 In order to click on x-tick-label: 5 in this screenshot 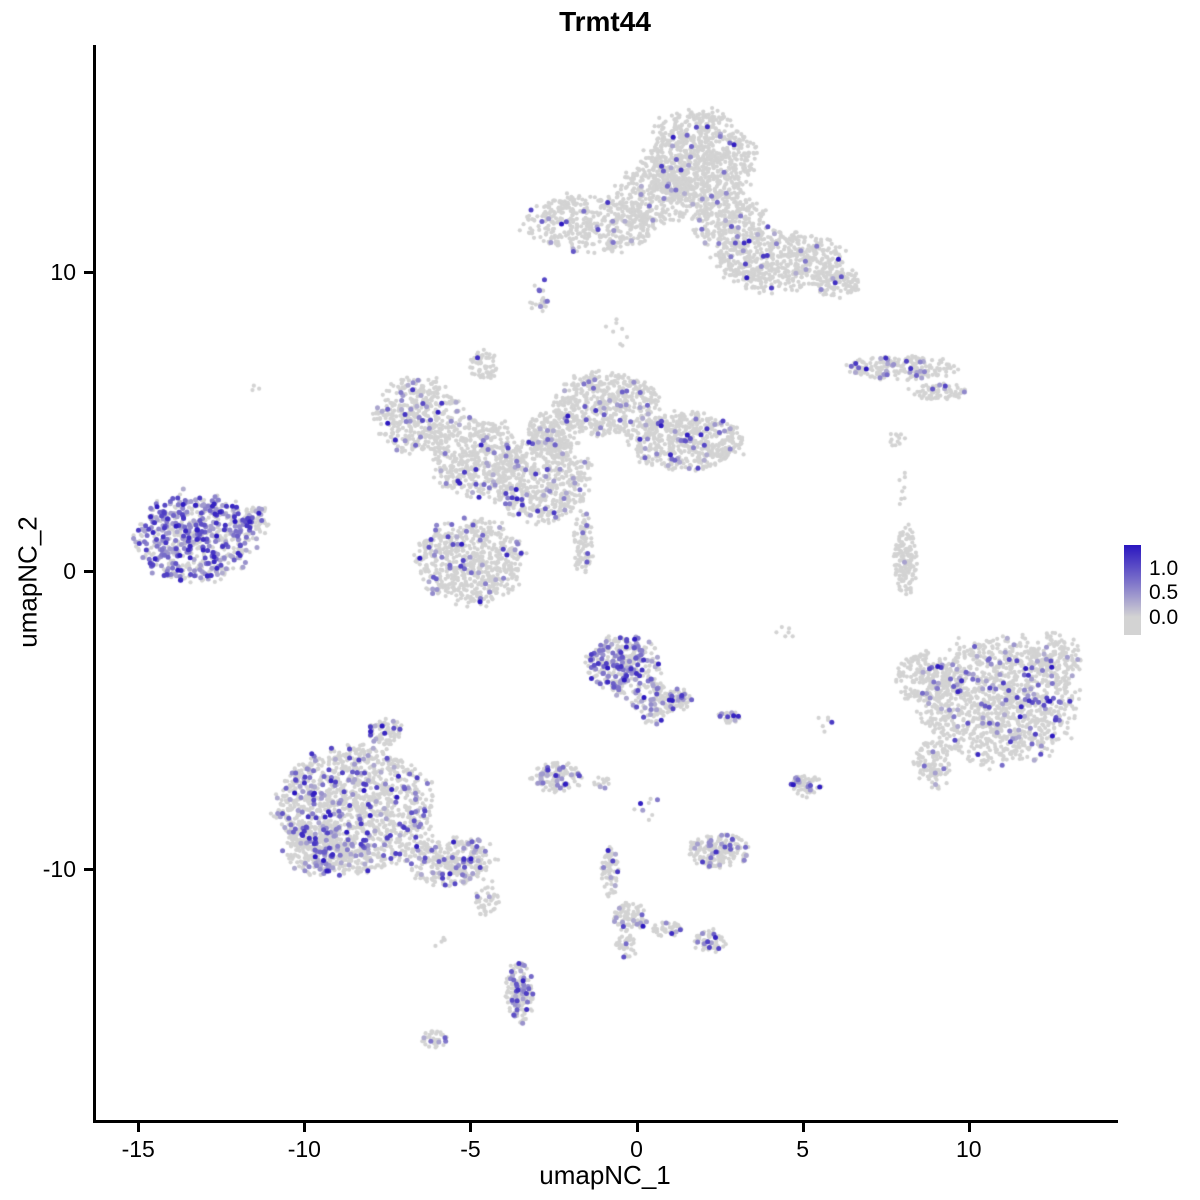, I will do `click(803, 1149)`.